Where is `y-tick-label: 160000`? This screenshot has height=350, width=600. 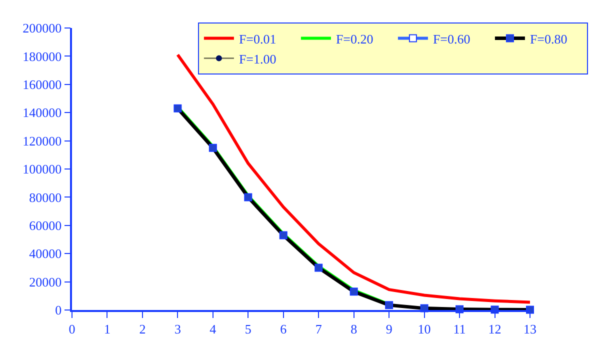
y-tick-label: 160000 is located at coordinates (42, 84).